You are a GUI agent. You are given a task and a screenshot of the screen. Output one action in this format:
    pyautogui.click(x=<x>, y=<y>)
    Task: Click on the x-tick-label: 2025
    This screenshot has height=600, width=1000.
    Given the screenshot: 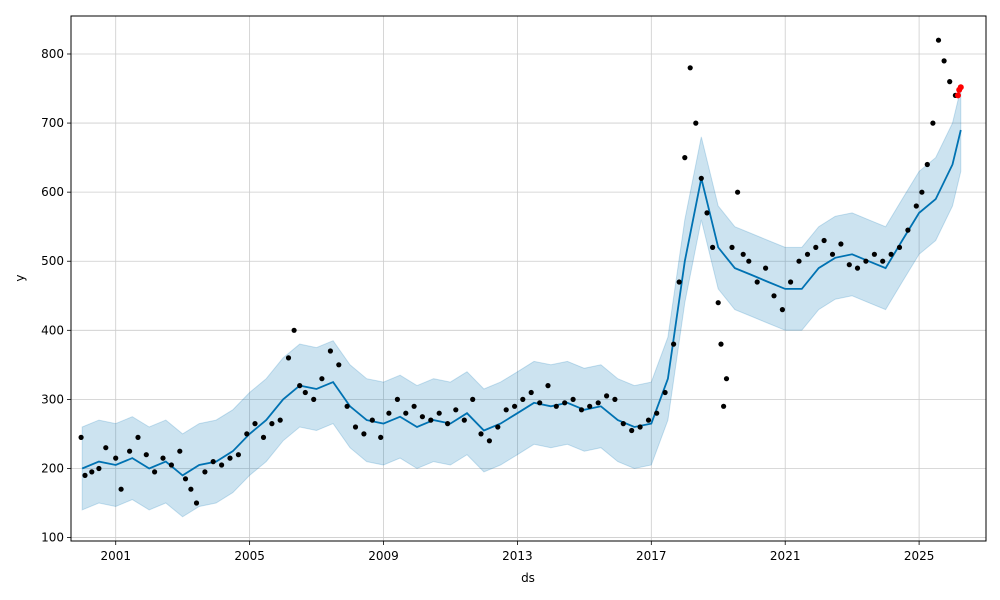 What is the action you would take?
    pyautogui.click(x=919, y=556)
    